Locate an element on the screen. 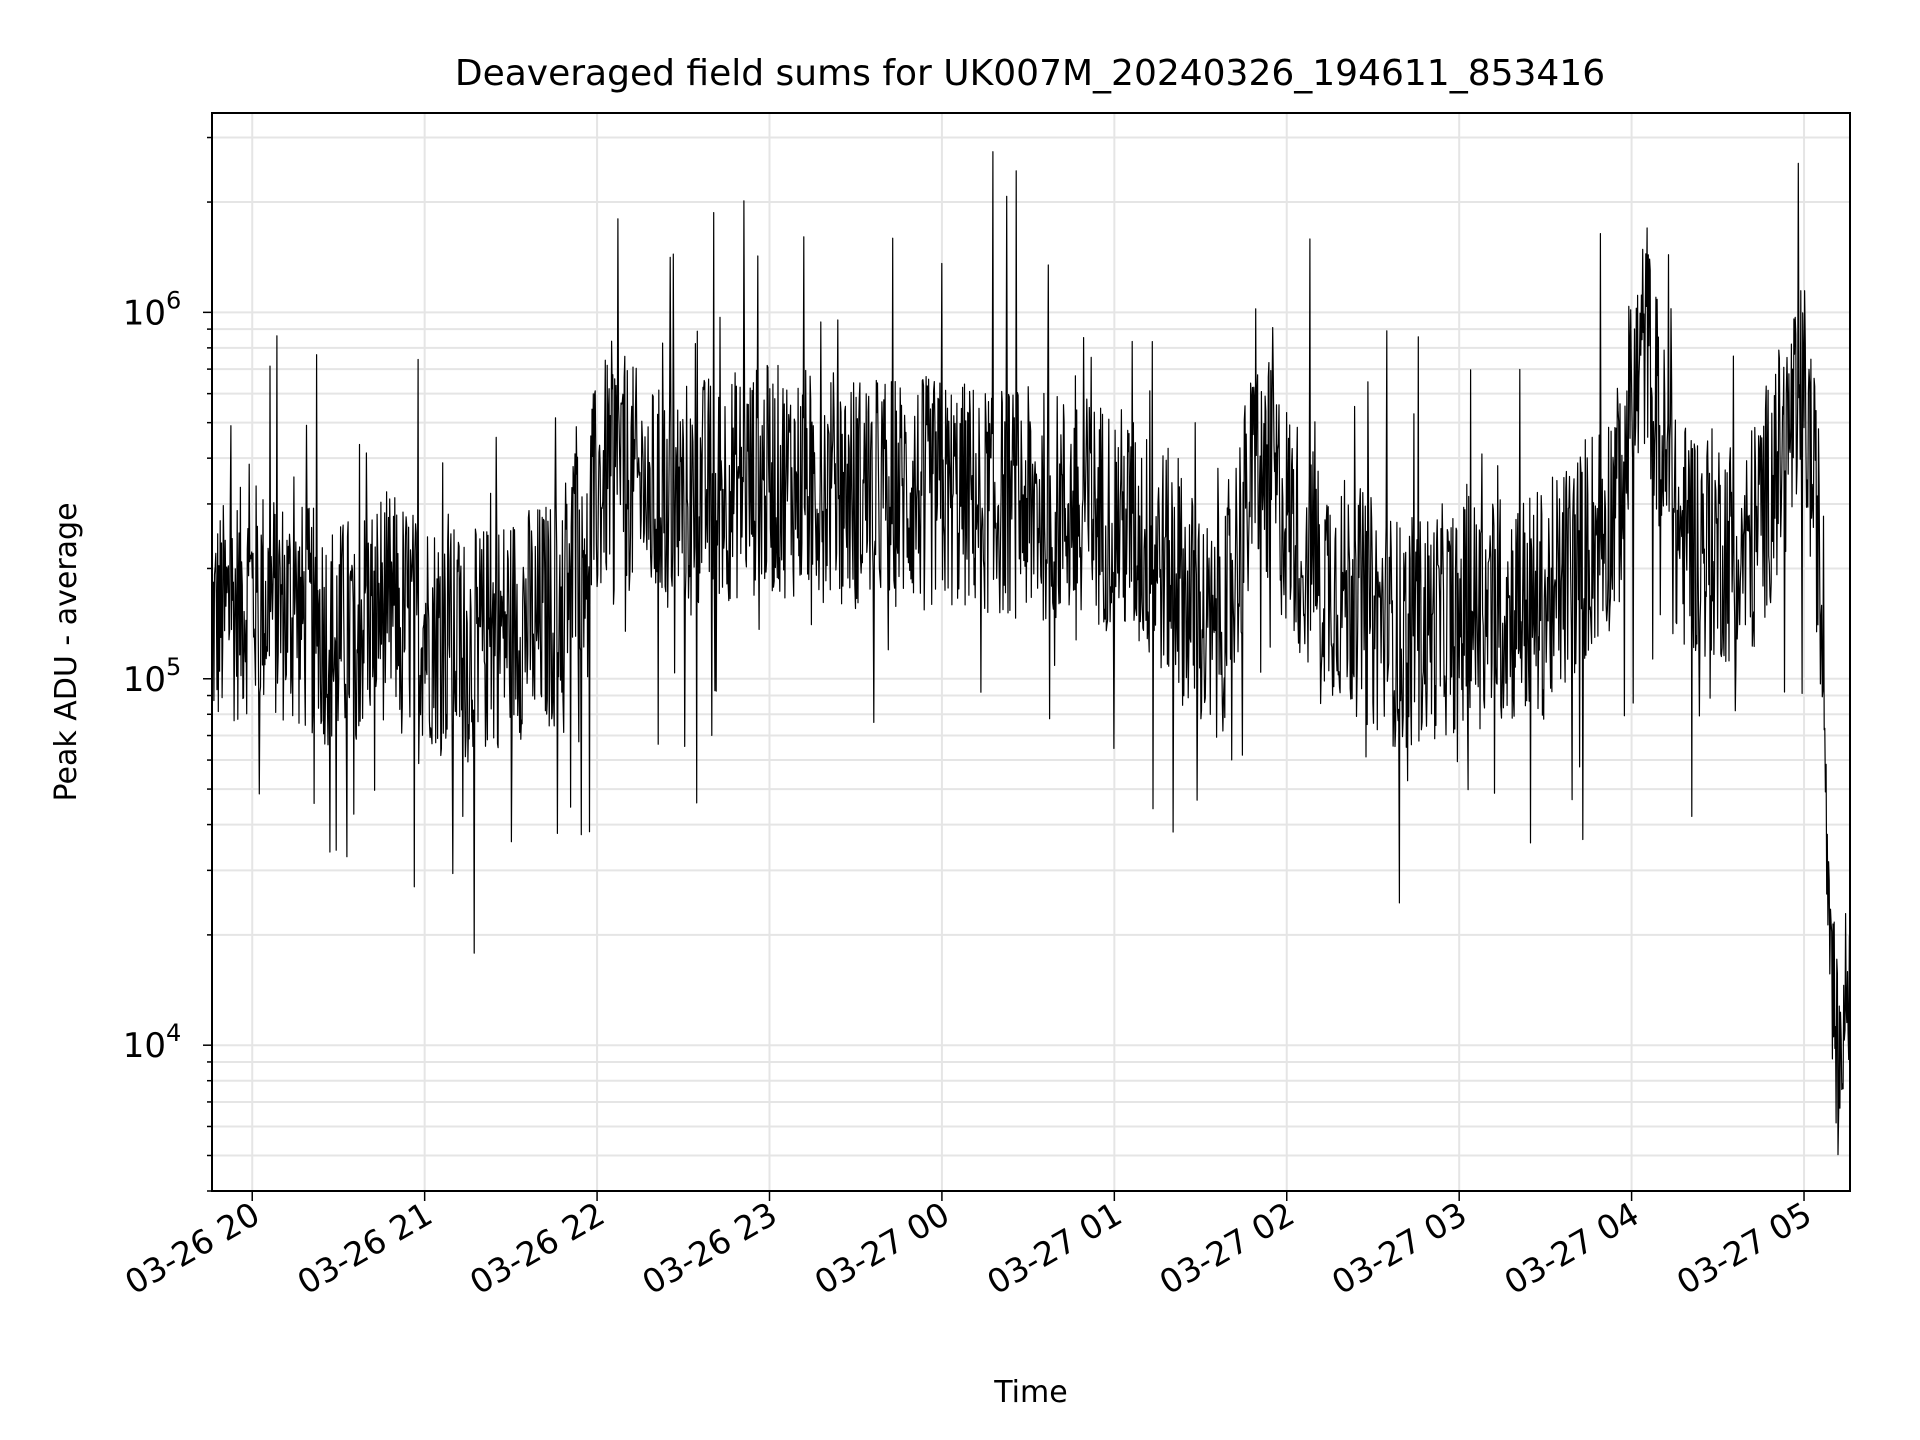  x-axis-label: Time is located at coordinates (1030, 1392).